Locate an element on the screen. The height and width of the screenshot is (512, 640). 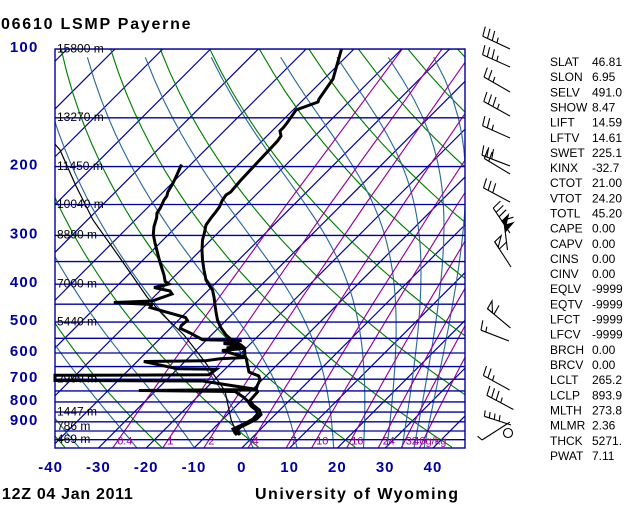
svg-text: -32.7 is located at coordinates (606, 168).